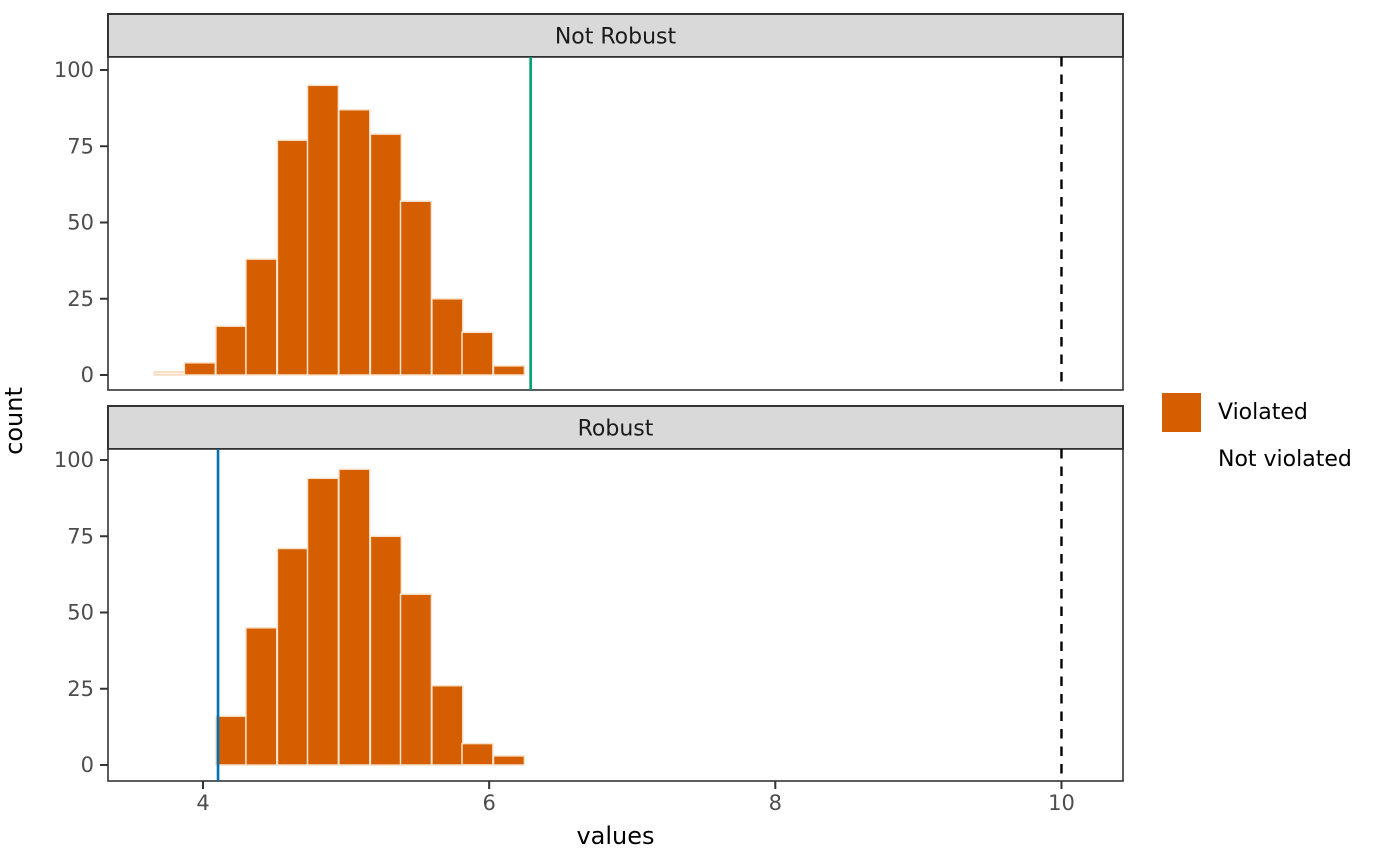  What do you see at coordinates (615, 836) in the screenshot?
I see `x-axis-title: values` at bounding box center [615, 836].